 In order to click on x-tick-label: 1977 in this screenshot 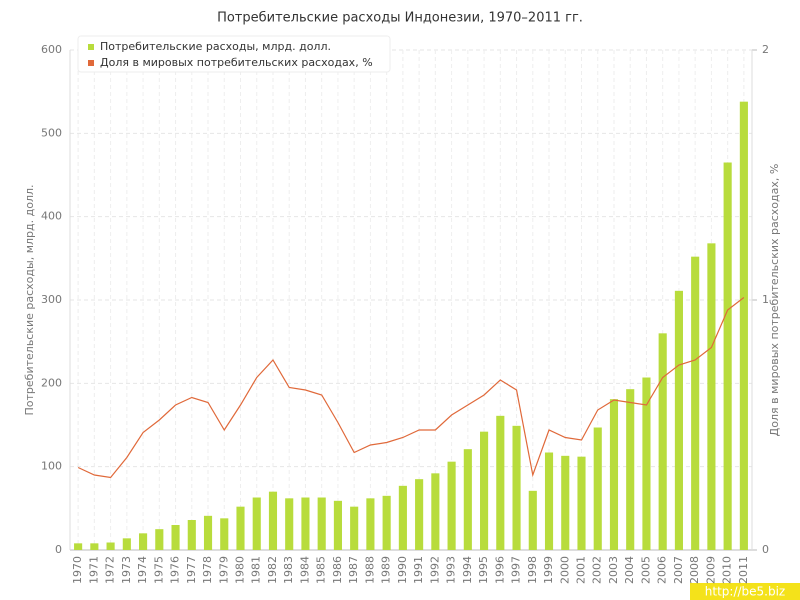, I will do `click(191, 570)`.